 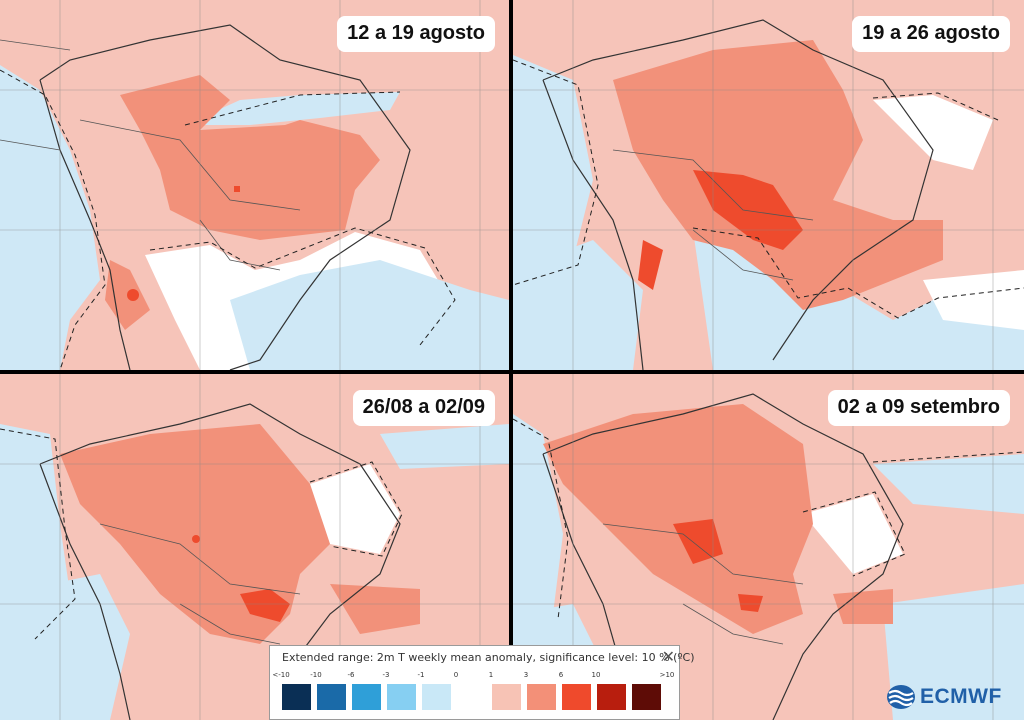 I want to click on legend-tick: -1, so click(x=421, y=675).